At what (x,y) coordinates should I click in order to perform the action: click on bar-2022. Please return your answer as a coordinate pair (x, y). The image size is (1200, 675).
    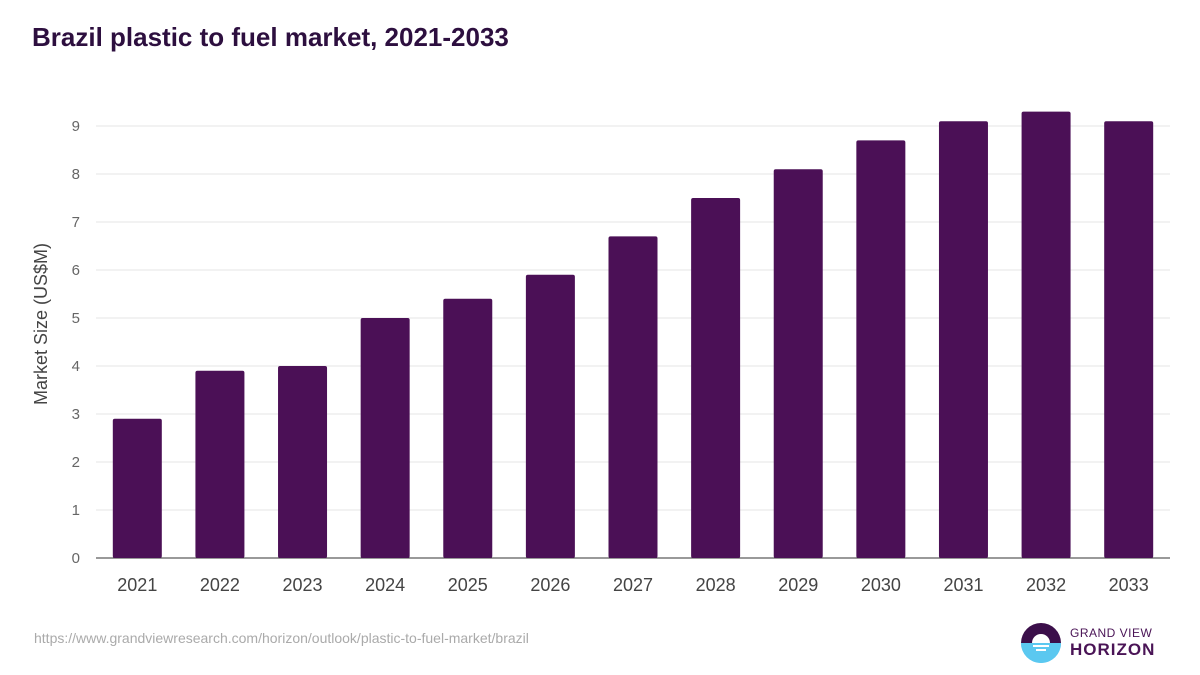
    Looking at the image, I should click on (220, 464).